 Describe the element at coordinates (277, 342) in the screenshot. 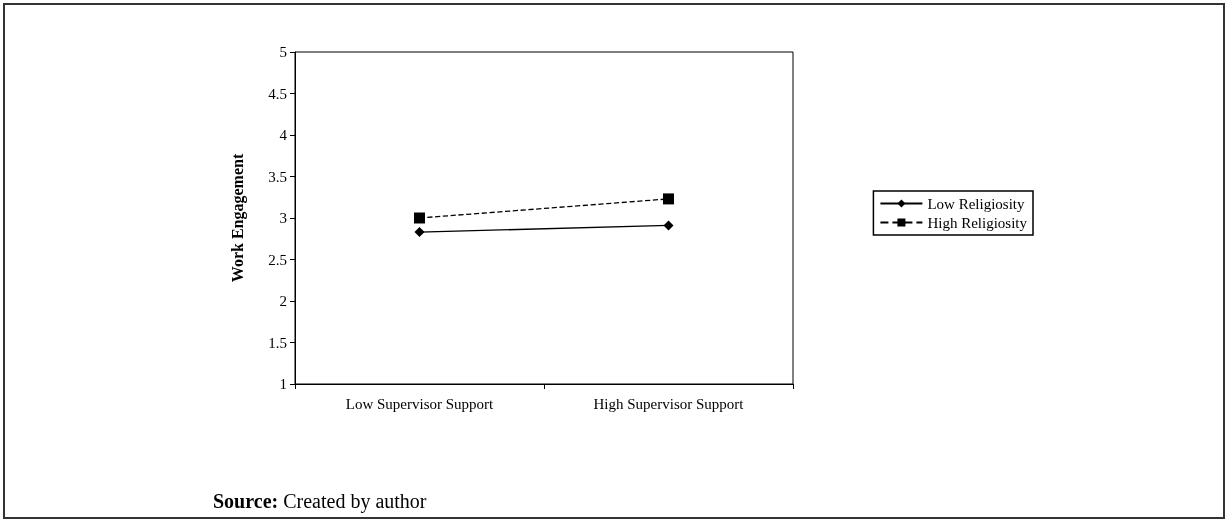

I see `y-tick-label: 1.5` at that location.